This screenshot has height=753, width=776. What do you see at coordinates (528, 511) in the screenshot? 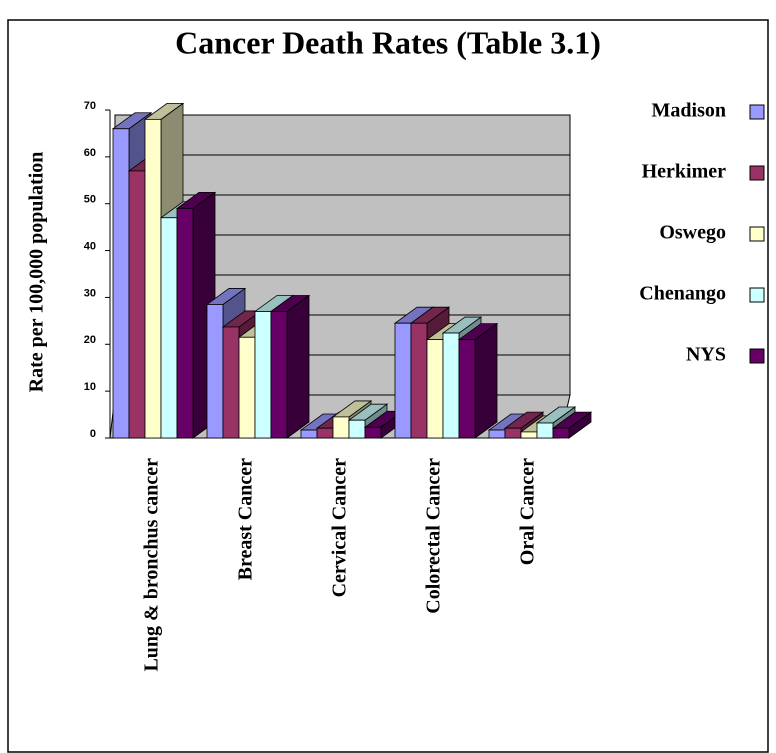
I see `x-tick-label: Oral Cancer` at bounding box center [528, 511].